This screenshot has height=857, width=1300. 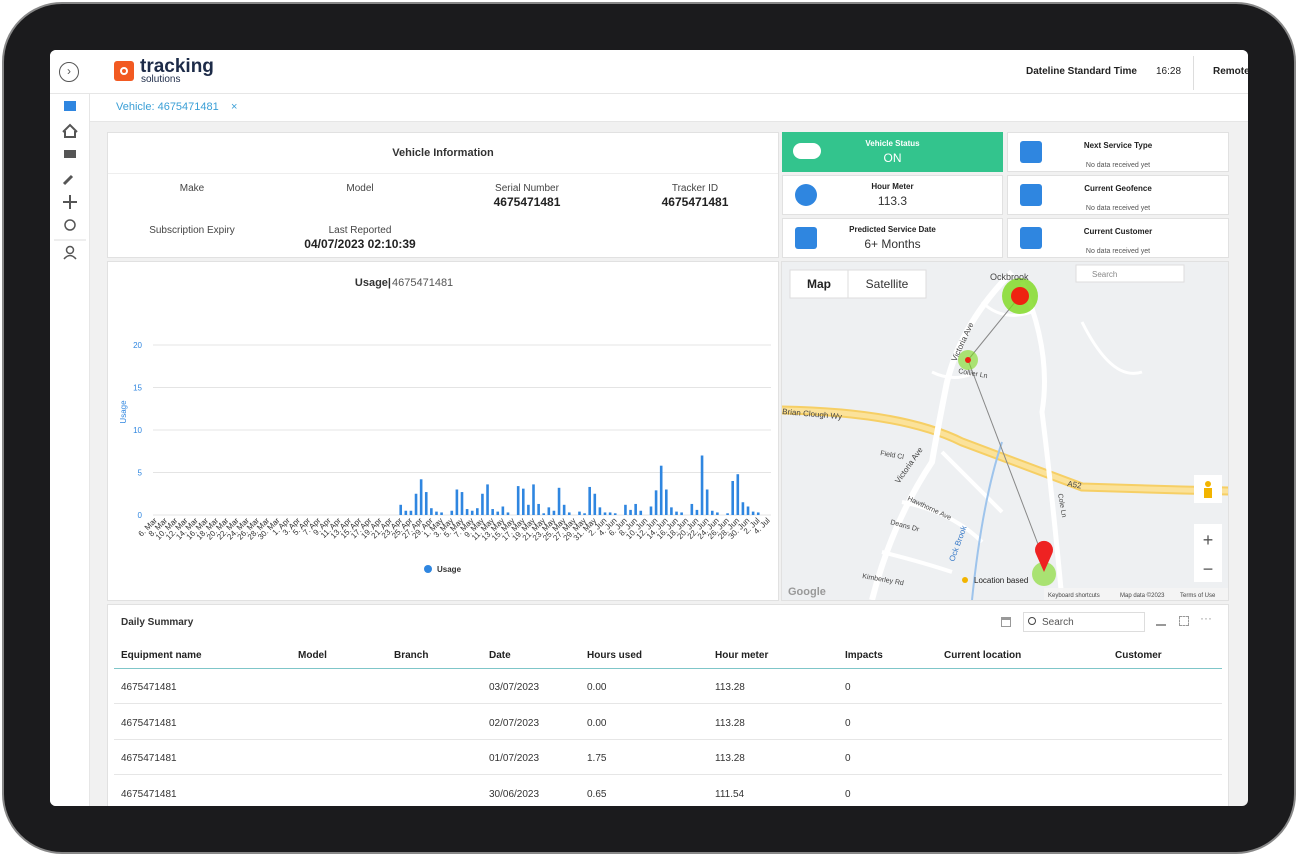 What do you see at coordinates (69, 72) in the screenshot?
I see `expand-button: ›` at bounding box center [69, 72].